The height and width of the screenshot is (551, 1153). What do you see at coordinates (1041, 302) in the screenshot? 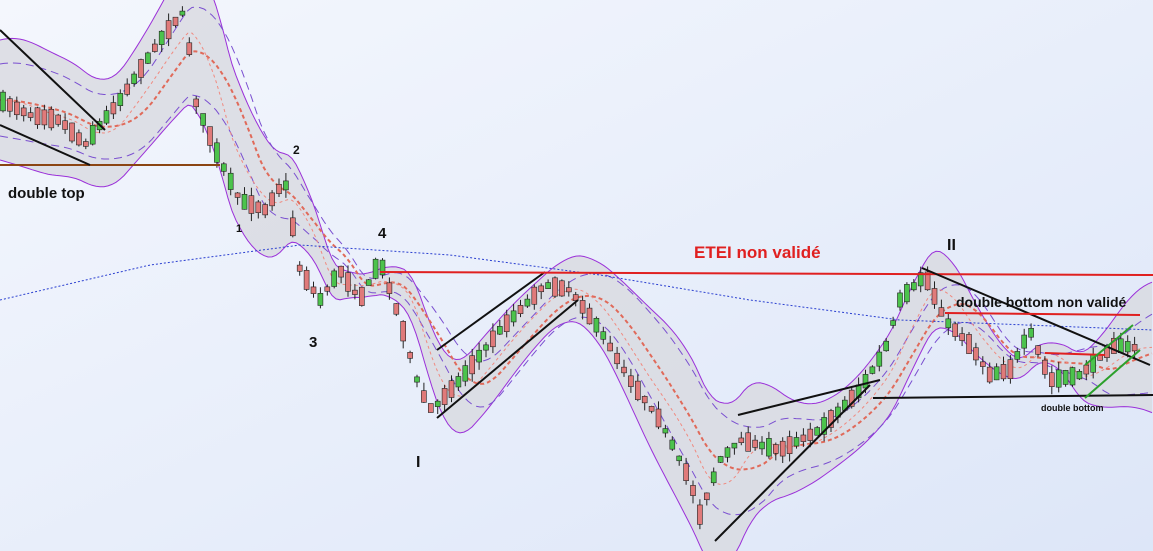
I see `annotation: double bottom non validé` at bounding box center [1041, 302].